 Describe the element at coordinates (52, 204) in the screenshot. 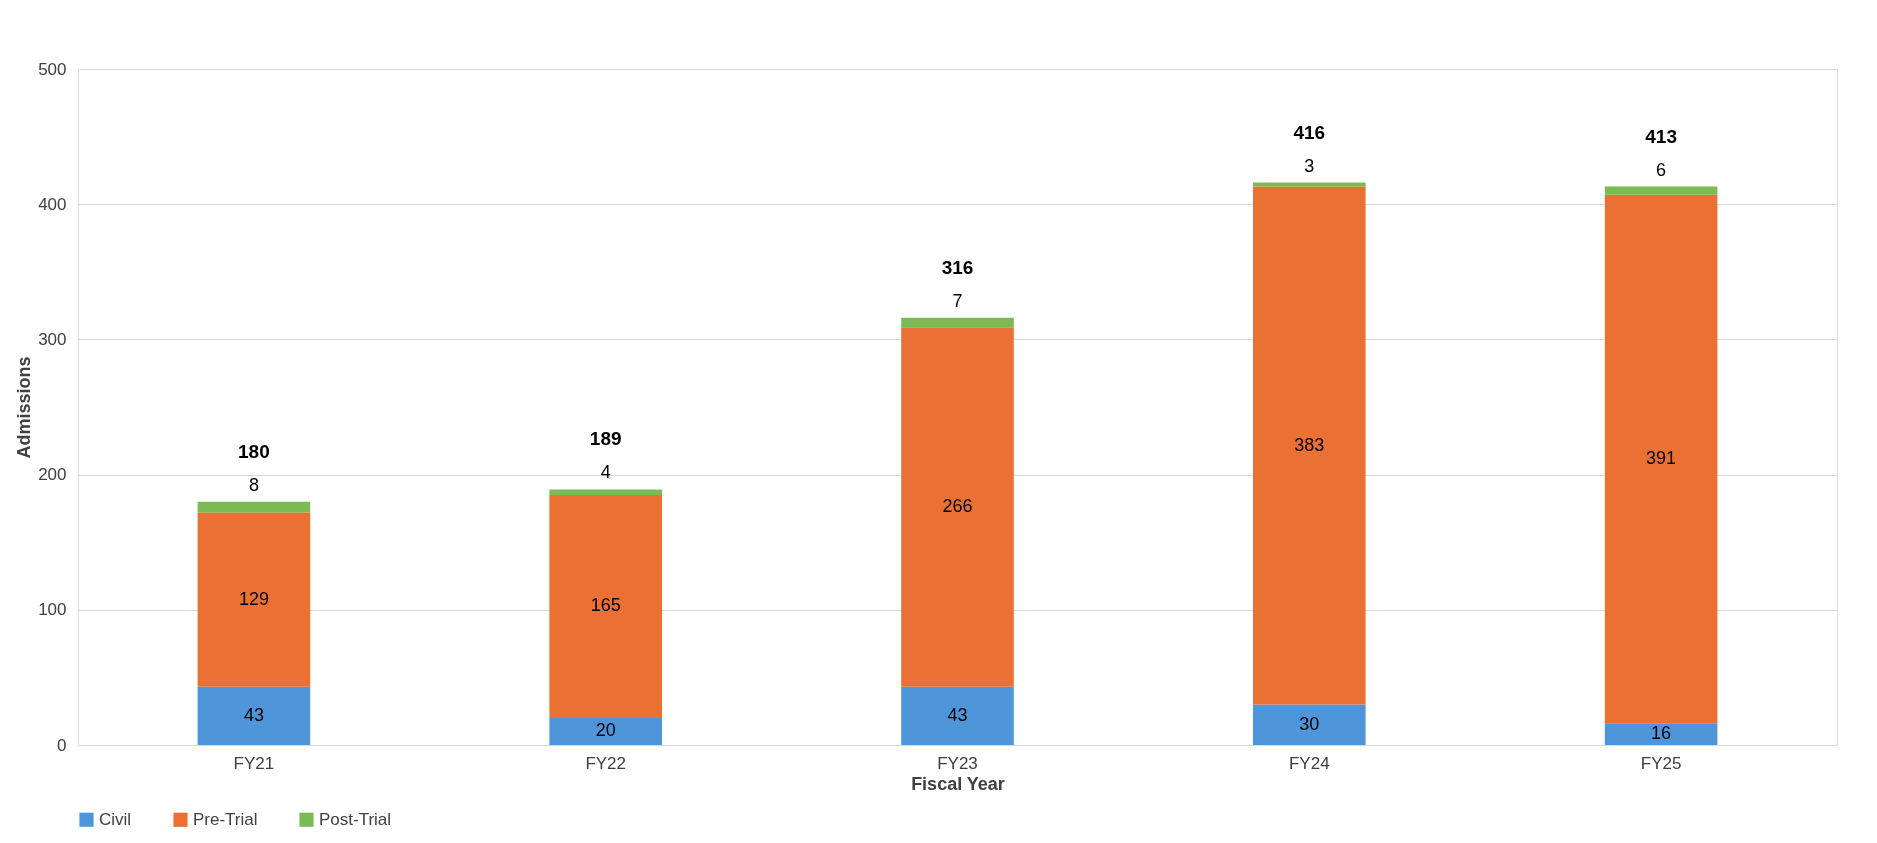

I see `y-tick-label: 400` at that location.